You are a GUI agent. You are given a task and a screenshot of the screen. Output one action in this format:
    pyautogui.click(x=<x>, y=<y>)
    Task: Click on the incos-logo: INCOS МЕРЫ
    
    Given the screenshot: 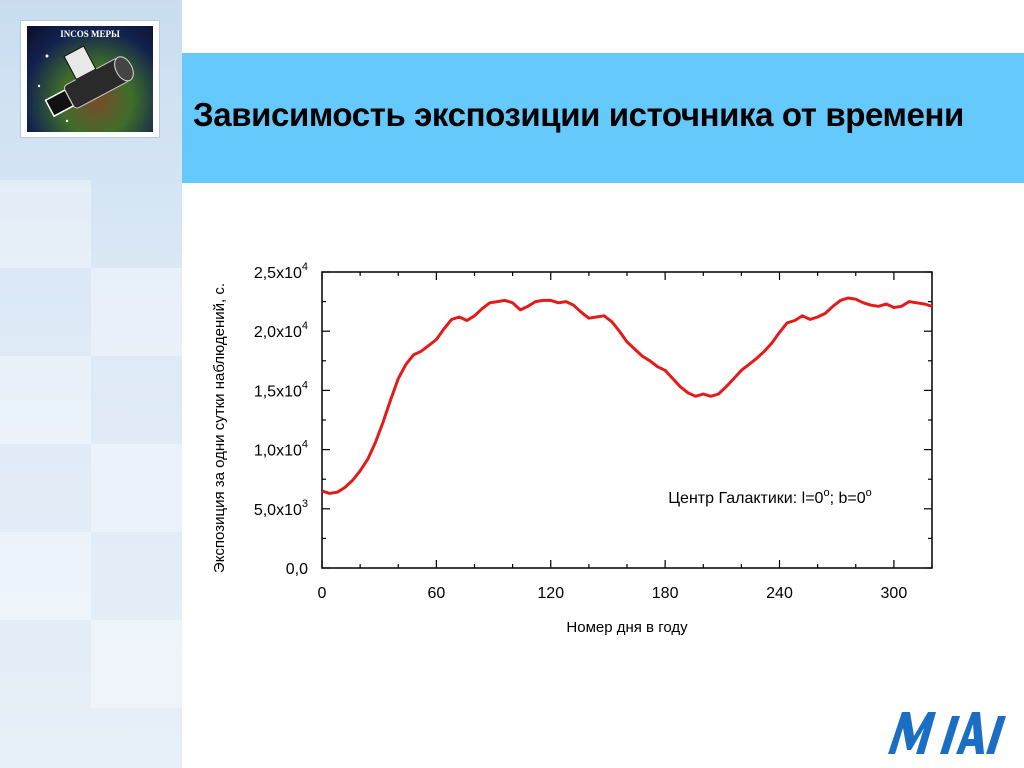 What is the action you would take?
    pyautogui.click(x=90, y=79)
    